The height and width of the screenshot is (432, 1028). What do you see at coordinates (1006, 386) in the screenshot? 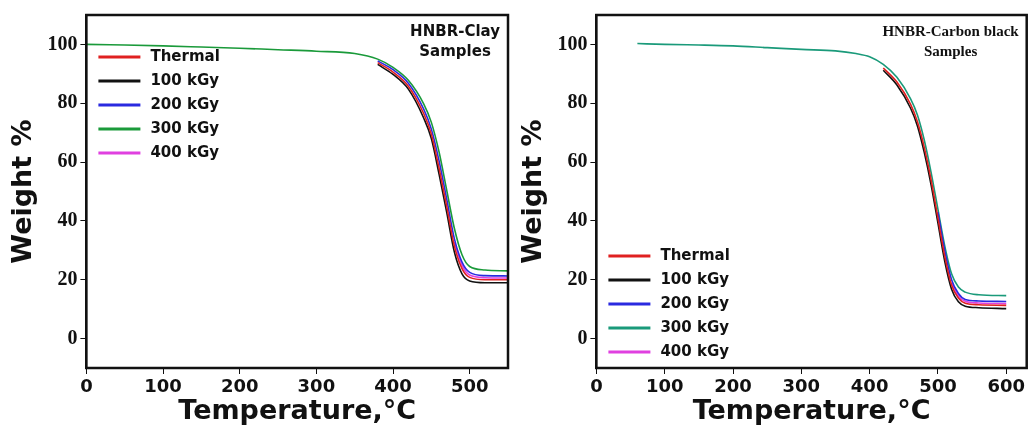
I see `x-tick-label: 600` at bounding box center [1006, 386].